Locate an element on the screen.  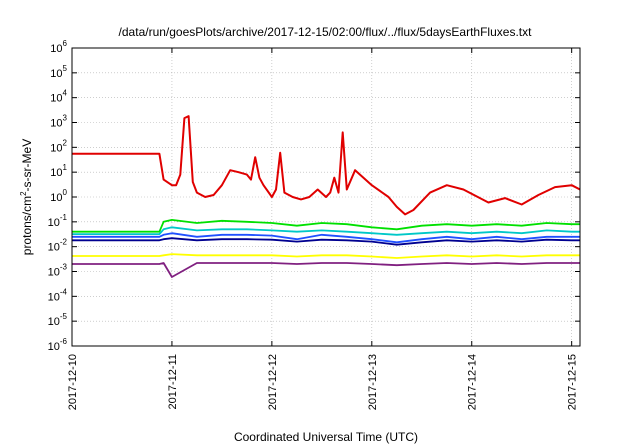
y-tick-label: 10⁻³ is located at coordinates (58, 271).